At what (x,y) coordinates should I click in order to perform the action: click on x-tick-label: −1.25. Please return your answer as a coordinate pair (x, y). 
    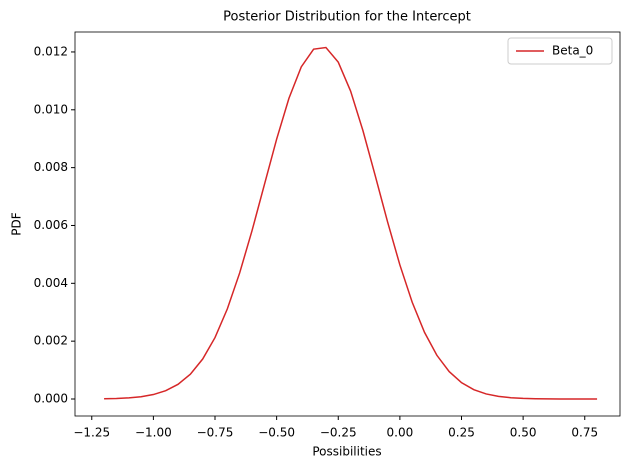
    Looking at the image, I should click on (91, 433).